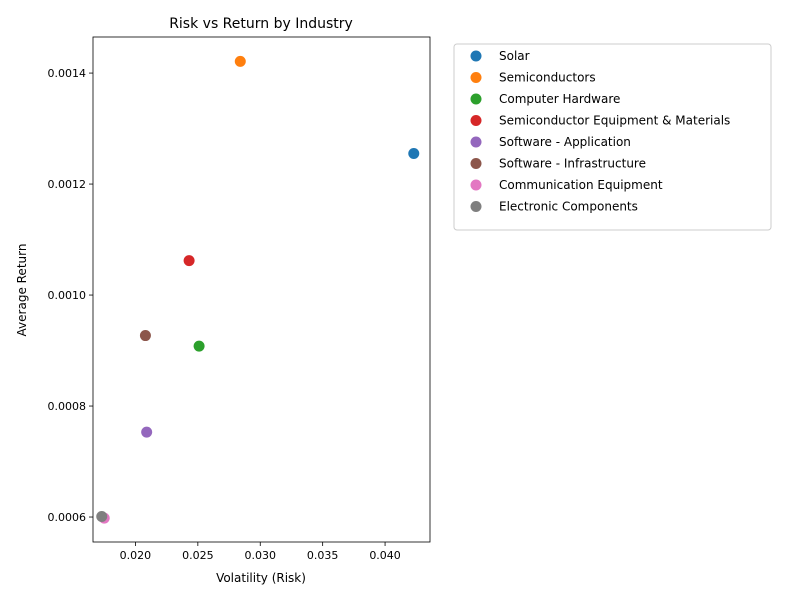 This screenshot has height=600, width=800. I want to click on legend-label: Software - Infrastructure, so click(572, 164).